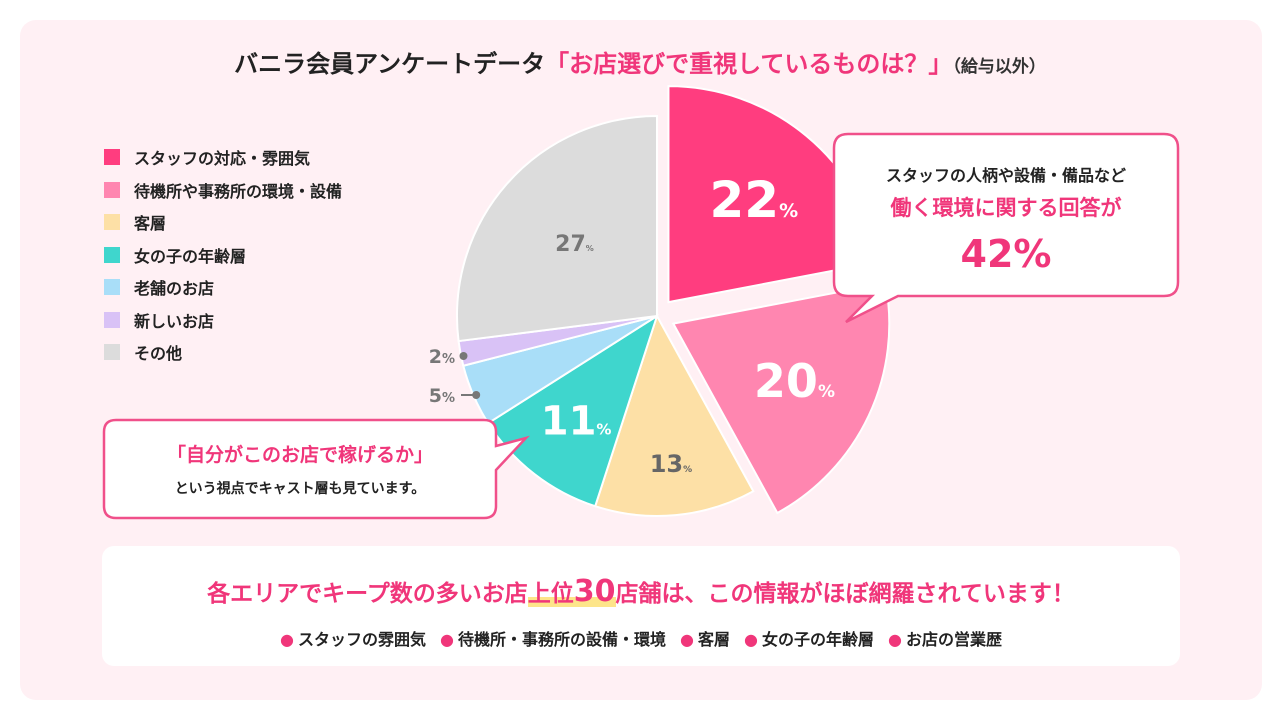 This screenshot has height=720, width=1280. I want to click on pie-slice-label: 27%, so click(574, 244).